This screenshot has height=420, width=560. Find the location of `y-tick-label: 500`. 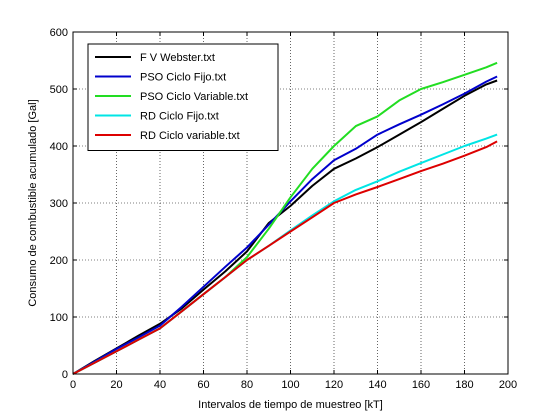

y-tick-label: 500 is located at coordinates (59, 90).